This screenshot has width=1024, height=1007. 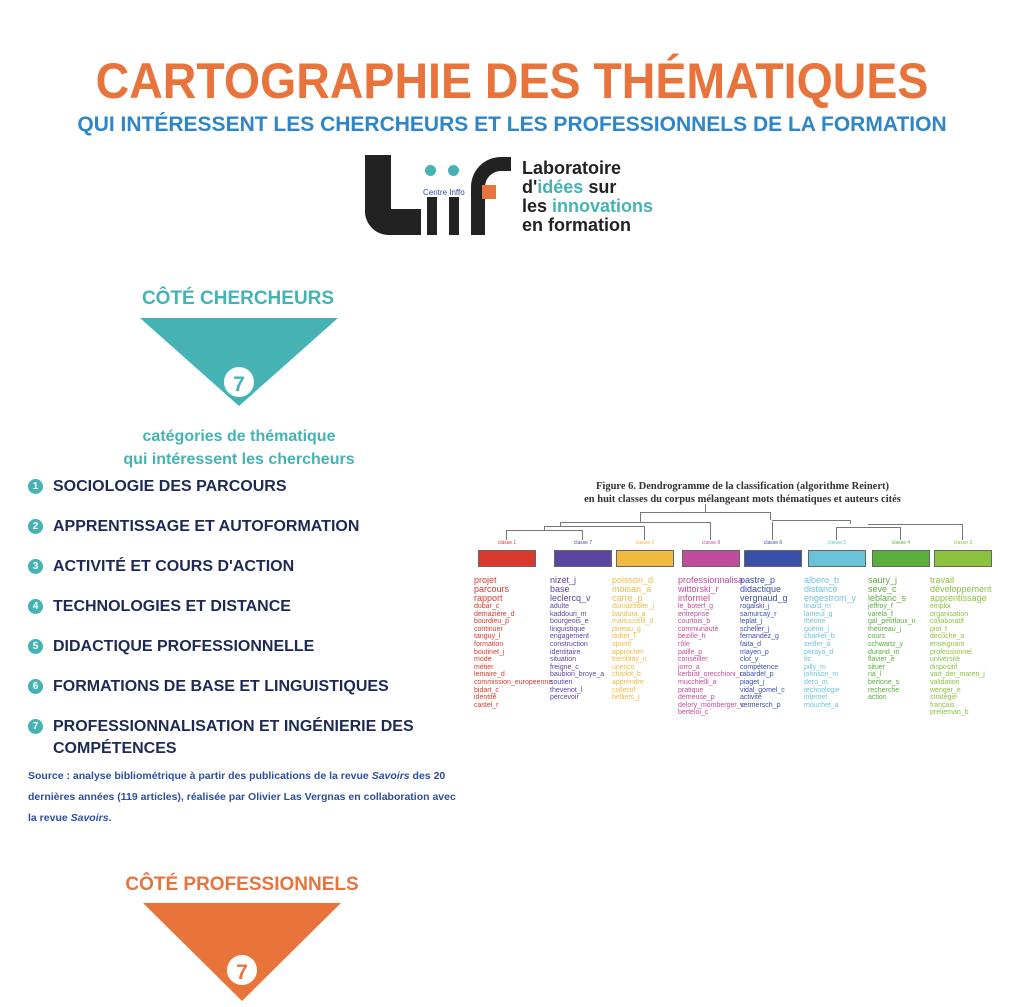 I want to click on class-word: charlier_b, so click(x=819, y=637).